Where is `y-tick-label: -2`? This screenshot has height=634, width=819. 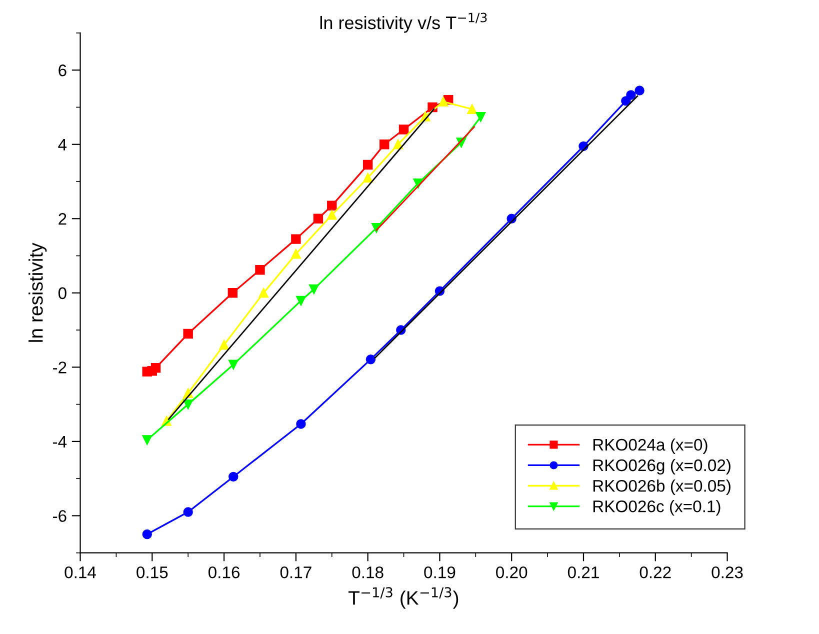 y-tick-label: -2 is located at coordinates (59, 368).